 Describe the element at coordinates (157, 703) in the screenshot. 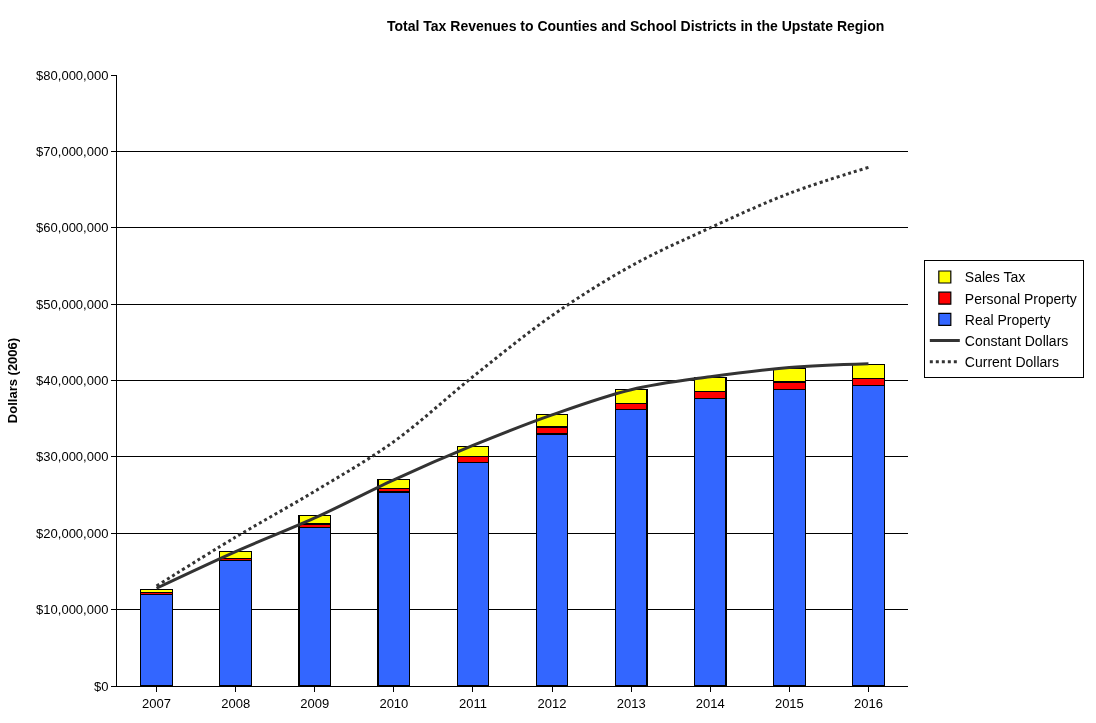

I see `x-tick-label: 2007` at that location.